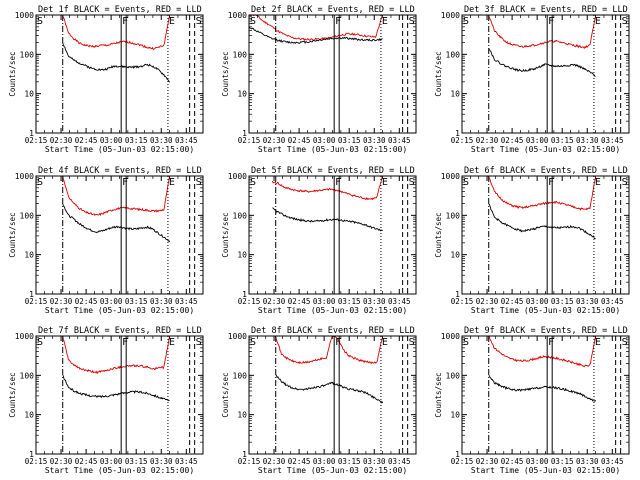 Image resolution: width=640 pixels, height=480 pixels. What do you see at coordinates (546, 10) in the screenshot?
I see `panel-title: Det 3f BLACK = Events, RED = LLD` at bounding box center [546, 10].